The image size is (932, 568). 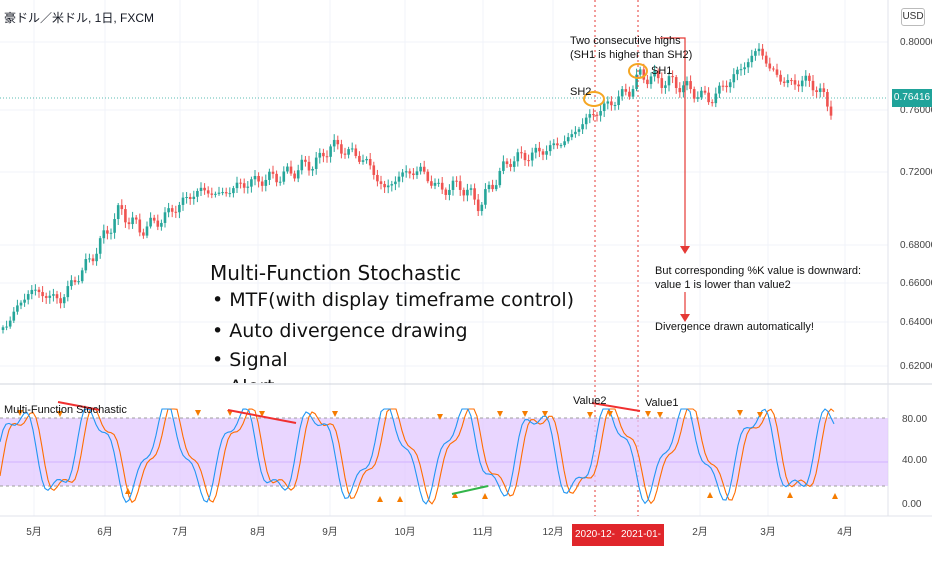 I want to click on value1-label: Value1, so click(x=661, y=403).